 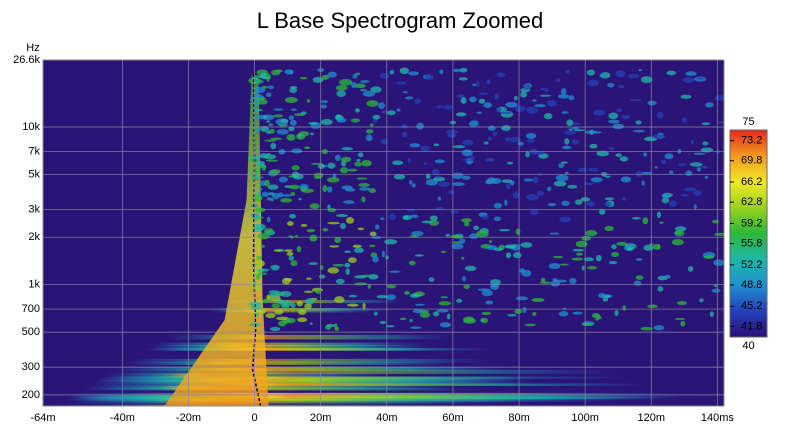 What do you see at coordinates (652, 418) in the screenshot?
I see `x-tick-label: 120m` at bounding box center [652, 418].